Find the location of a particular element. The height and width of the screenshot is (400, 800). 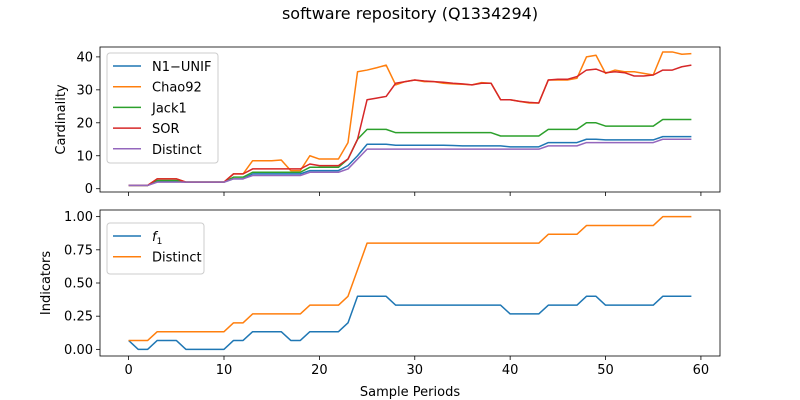

legend-box is located at coordinates (162, 108).